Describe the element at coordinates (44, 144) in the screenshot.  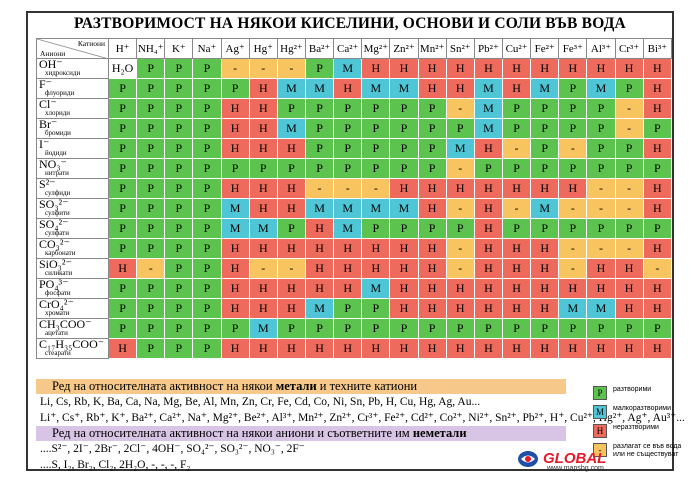
I see `anion-formula: I⁻` at that location.